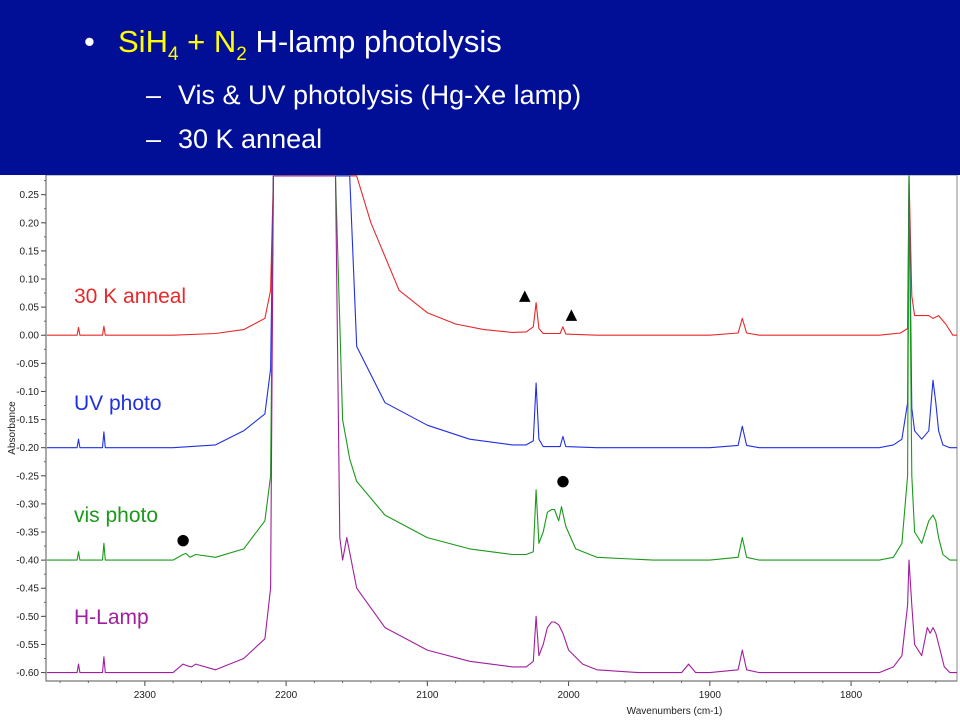 The width and height of the screenshot is (960, 720). Describe the element at coordinates (143, 41) in the screenshot. I see `title-part: SiH` at that location.